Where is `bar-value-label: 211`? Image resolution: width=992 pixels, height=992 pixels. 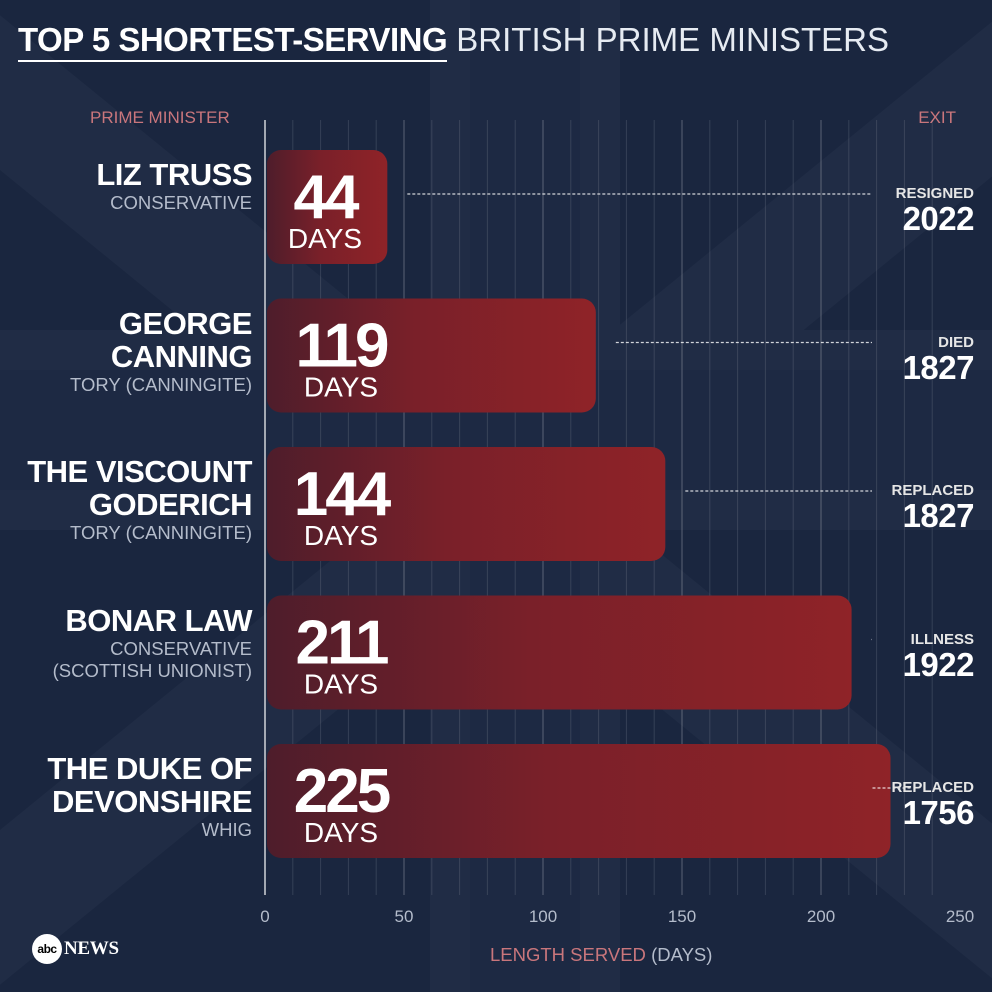 bar-value-label: 211 is located at coordinates (341, 643).